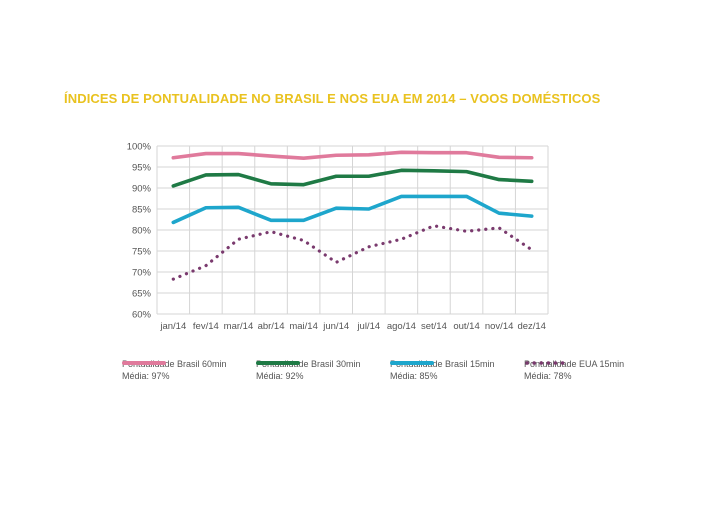  Describe the element at coordinates (271, 326) in the screenshot. I see `x-tick-label: abr/14` at that location.